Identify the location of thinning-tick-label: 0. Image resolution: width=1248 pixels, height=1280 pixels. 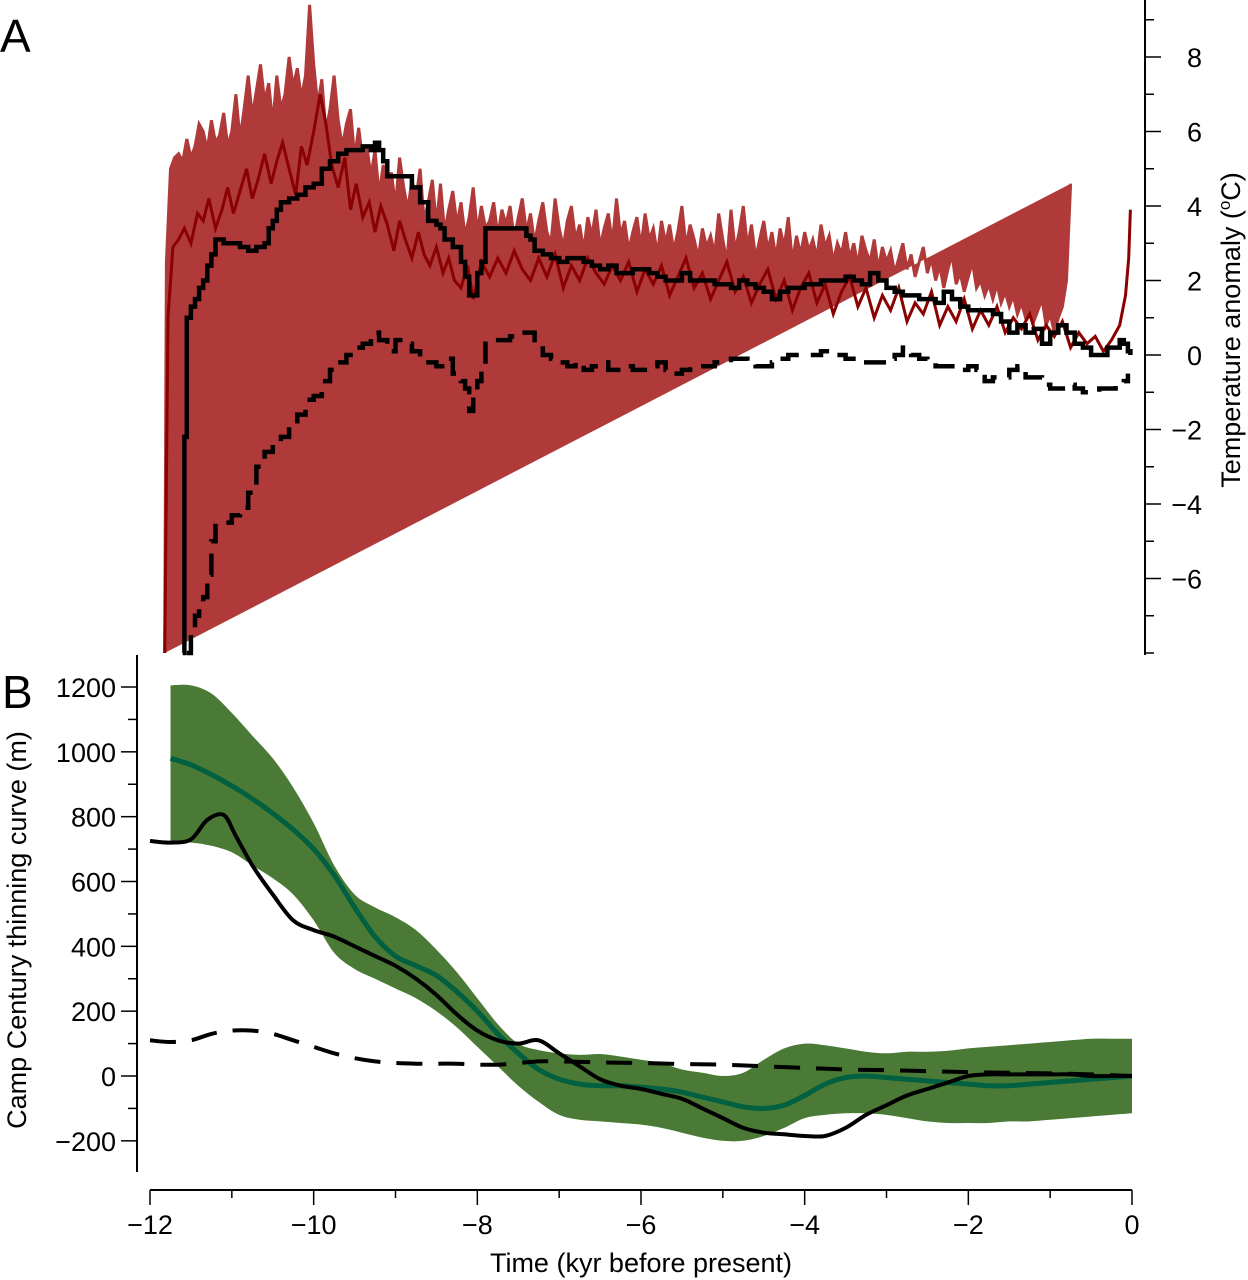
(108, 1077).